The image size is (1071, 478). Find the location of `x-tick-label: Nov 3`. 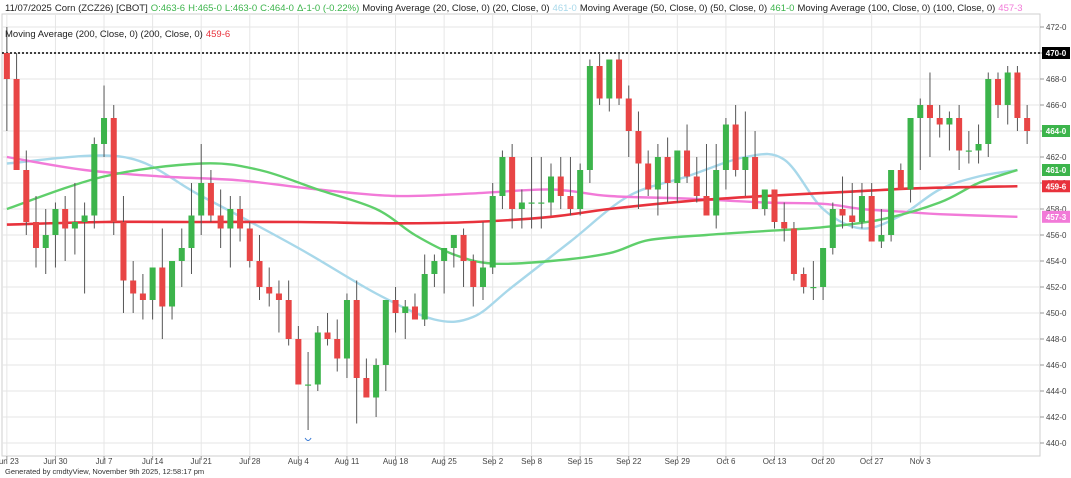

x-tick-label: Nov 3 is located at coordinates (920, 461).